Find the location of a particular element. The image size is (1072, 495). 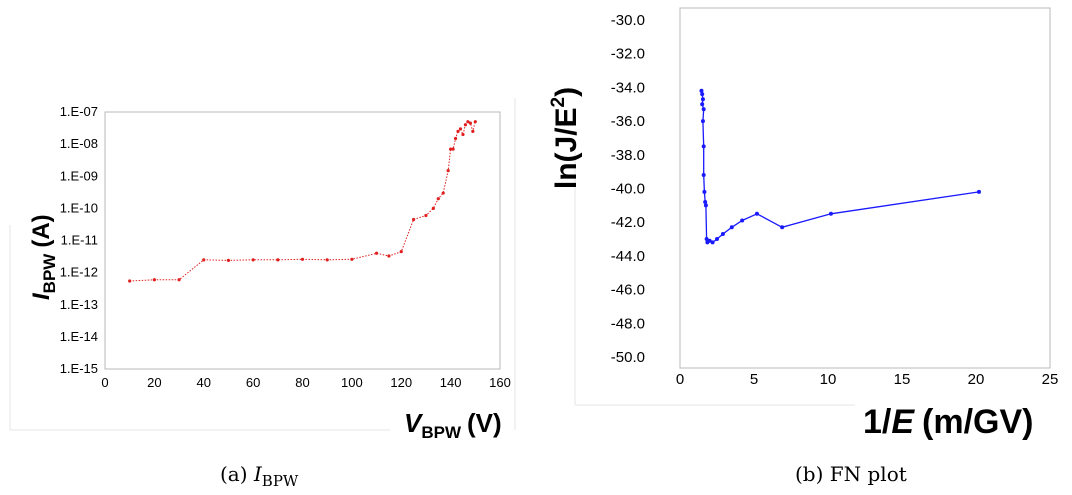

x-label-sub-a: BPW is located at coordinates (441, 432).